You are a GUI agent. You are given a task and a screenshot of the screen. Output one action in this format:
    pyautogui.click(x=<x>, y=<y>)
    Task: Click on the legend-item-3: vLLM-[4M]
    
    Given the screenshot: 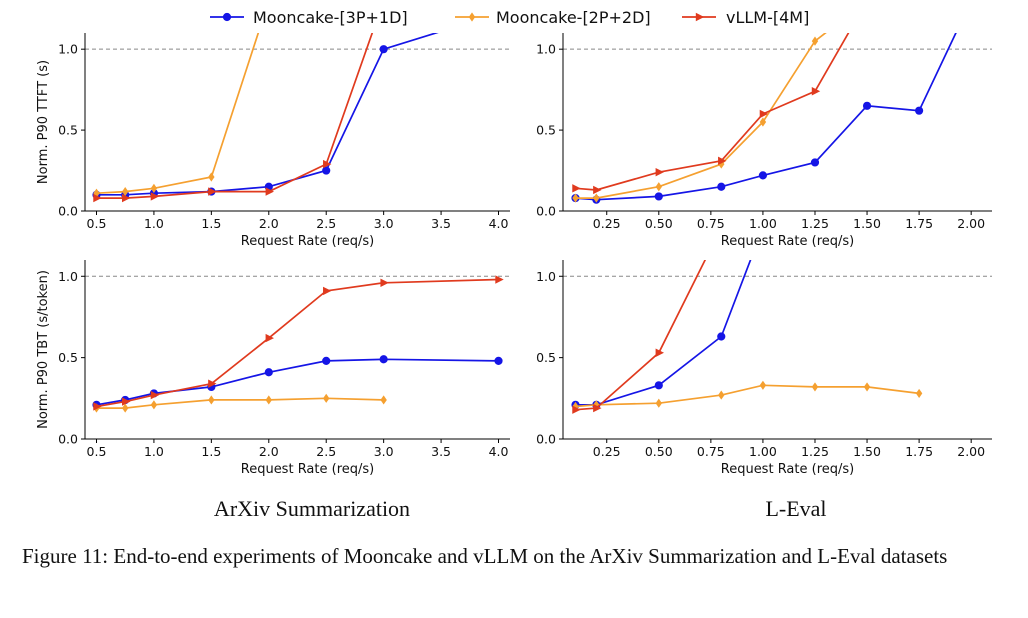 What is the action you would take?
    pyautogui.click(x=745, y=17)
    